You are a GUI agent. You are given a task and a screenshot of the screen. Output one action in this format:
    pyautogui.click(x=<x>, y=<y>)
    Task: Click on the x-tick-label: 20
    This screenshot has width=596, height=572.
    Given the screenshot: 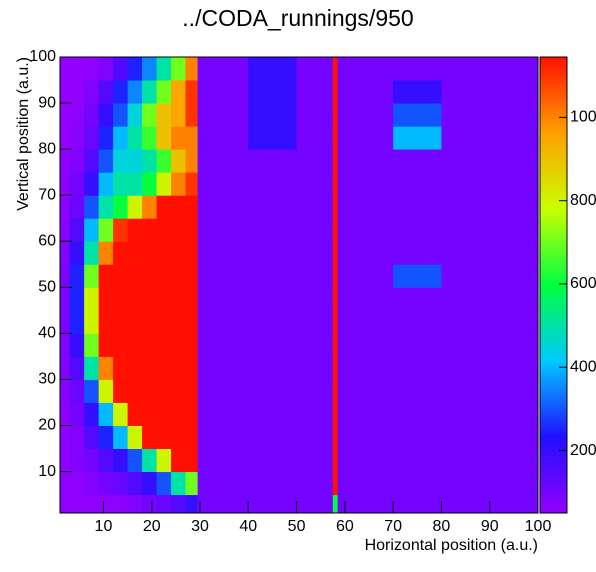 What is the action you would take?
    pyautogui.click(x=152, y=526)
    